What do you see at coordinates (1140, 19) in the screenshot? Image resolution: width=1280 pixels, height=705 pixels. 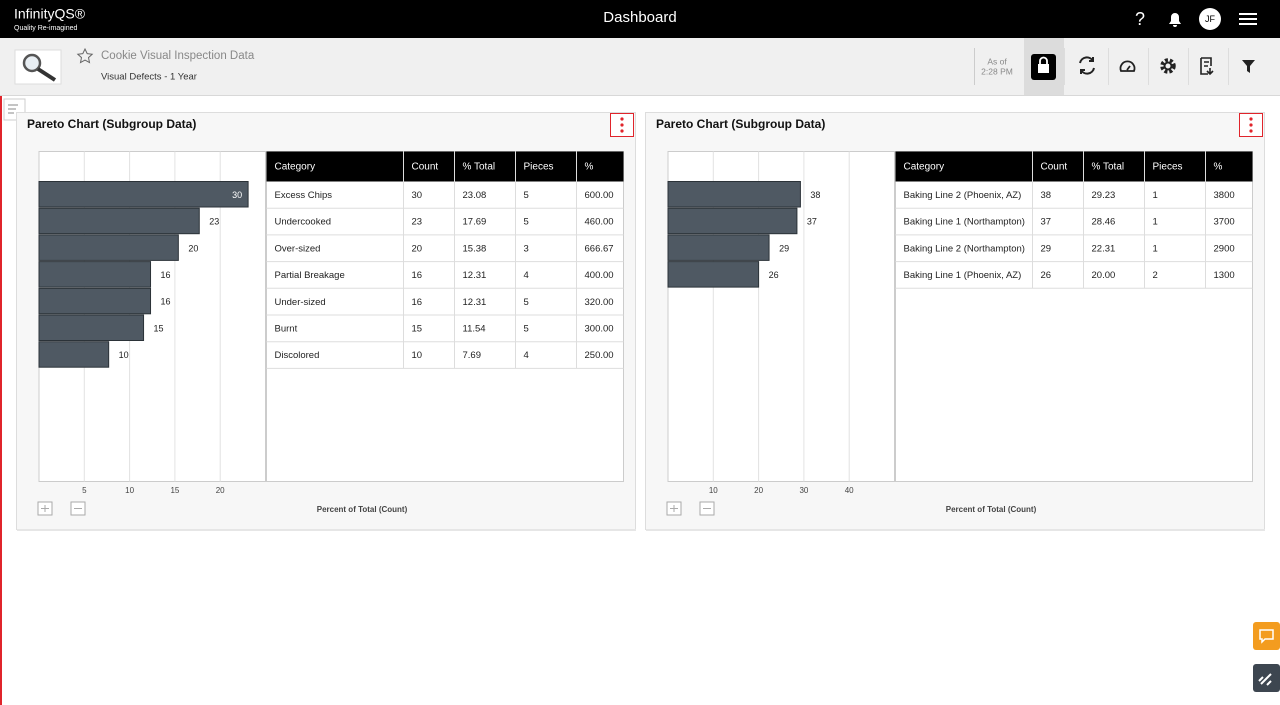 I see `help-button: ?` at bounding box center [1140, 19].